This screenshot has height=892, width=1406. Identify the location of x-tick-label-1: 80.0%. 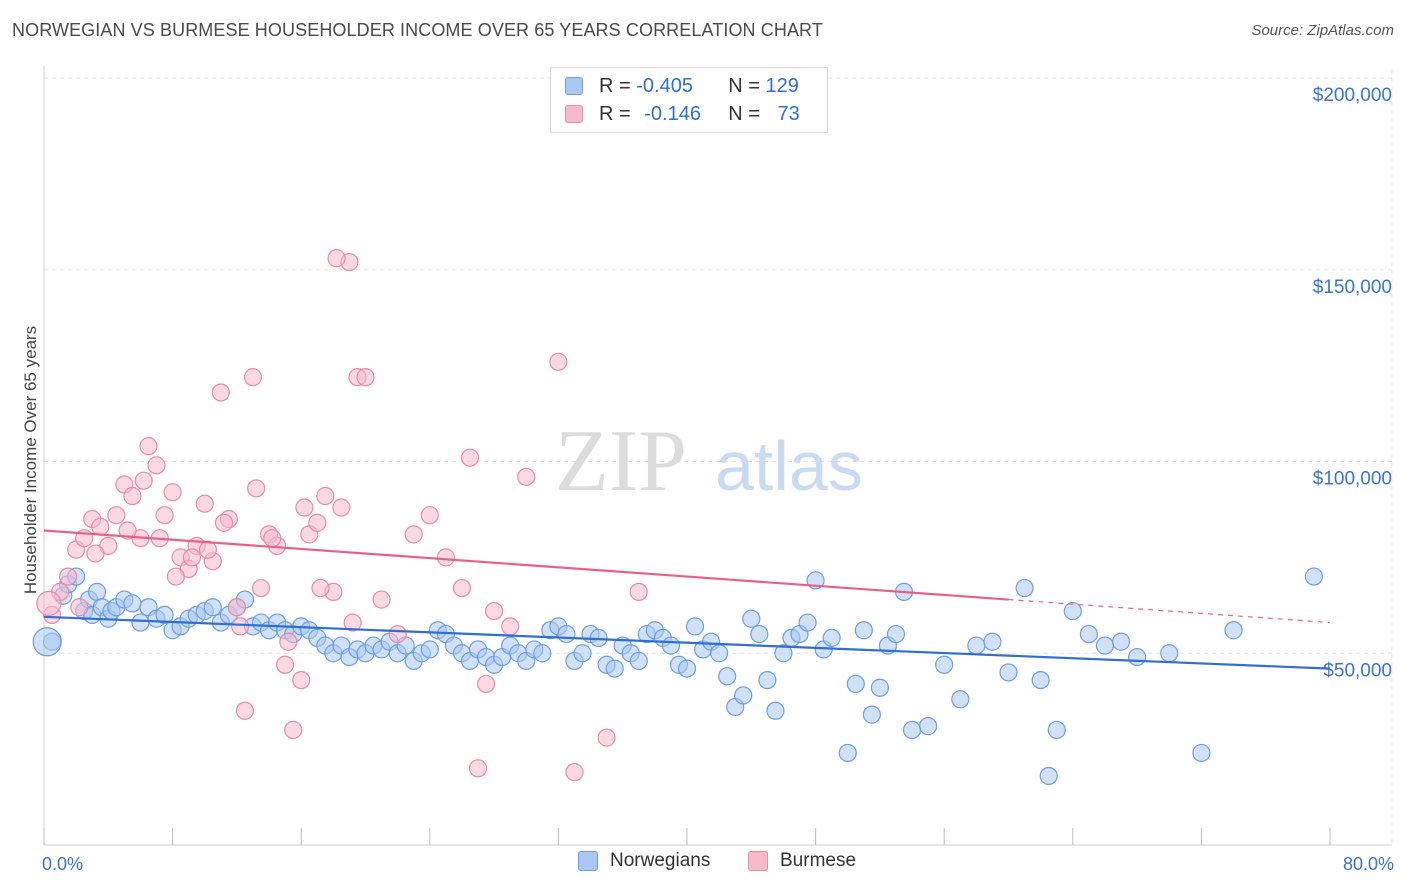
(1368, 864).